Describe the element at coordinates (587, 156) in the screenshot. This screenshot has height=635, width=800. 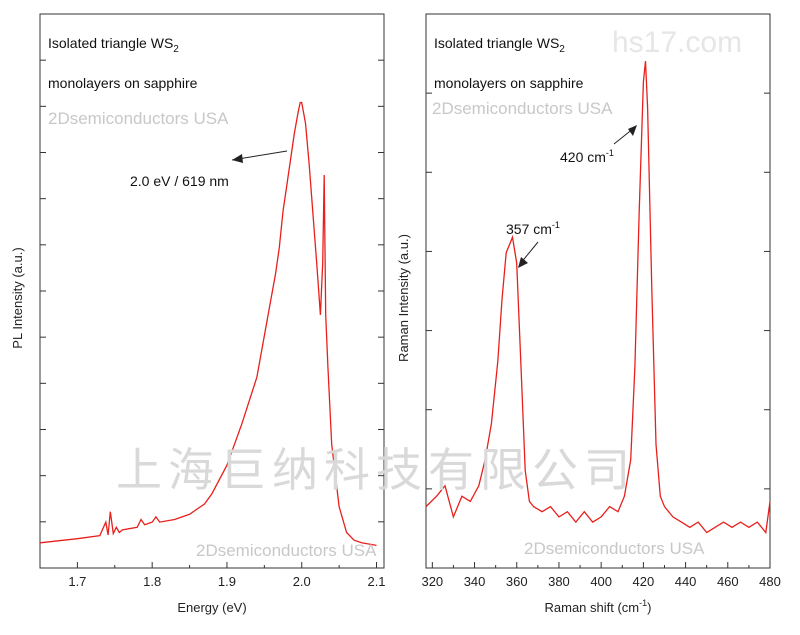
I see `raman-peak-label-420: 420 cm-1` at that location.